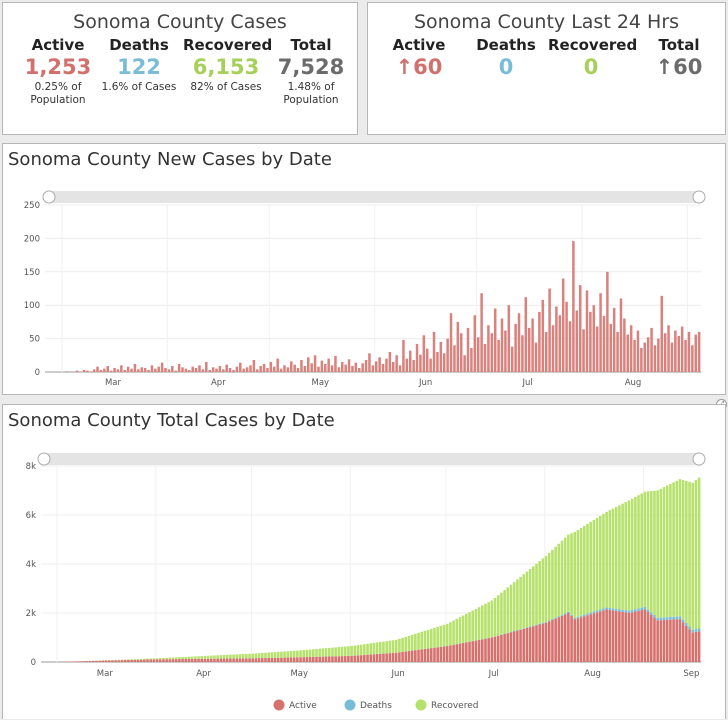 This screenshot has height=720, width=728. What do you see at coordinates (139, 67) in the screenshot?
I see `stat-value: 122` at bounding box center [139, 67].